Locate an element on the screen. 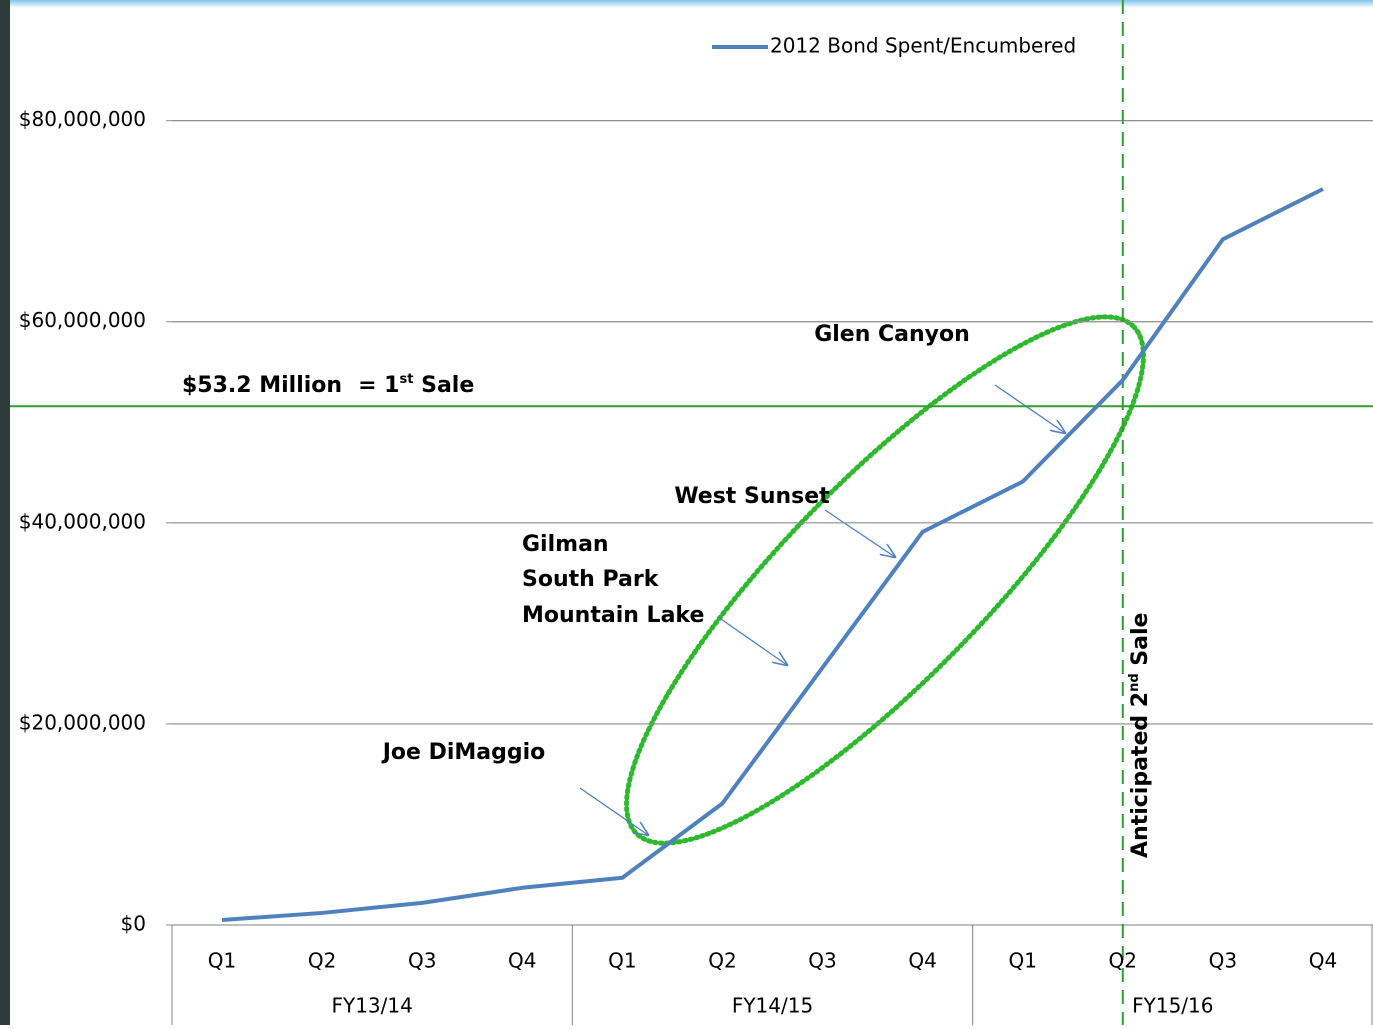 The height and width of the screenshot is (1029, 1373). reference-label-part: Sale is located at coordinates (443, 385).